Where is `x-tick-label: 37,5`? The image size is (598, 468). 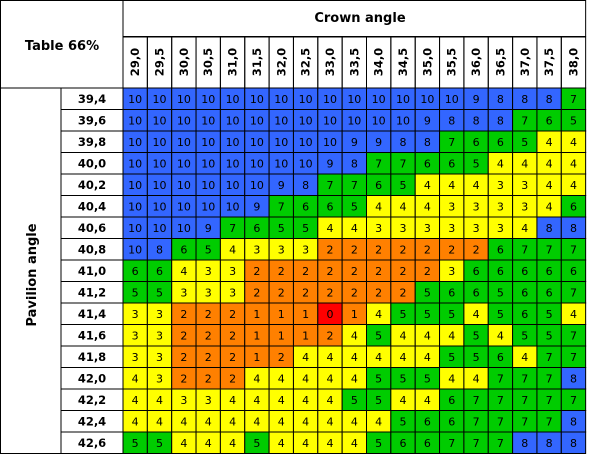
x-tick-label: 37,5 is located at coordinates (549, 62).